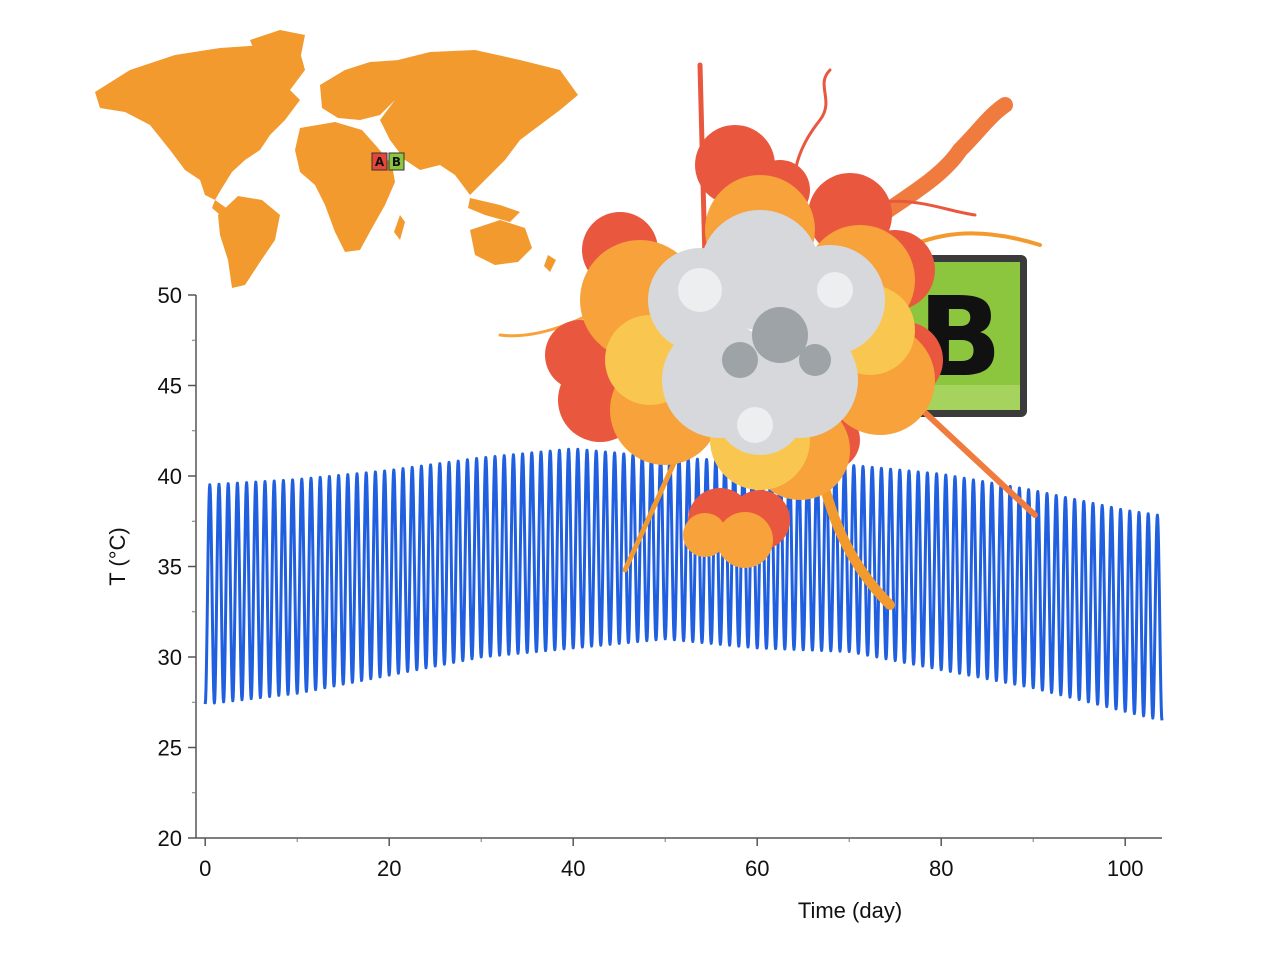 This screenshot has height=961, width=1280. Describe the element at coordinates (776, 342) in the screenshot. I see `explosion-smoke-shadow` at that location.